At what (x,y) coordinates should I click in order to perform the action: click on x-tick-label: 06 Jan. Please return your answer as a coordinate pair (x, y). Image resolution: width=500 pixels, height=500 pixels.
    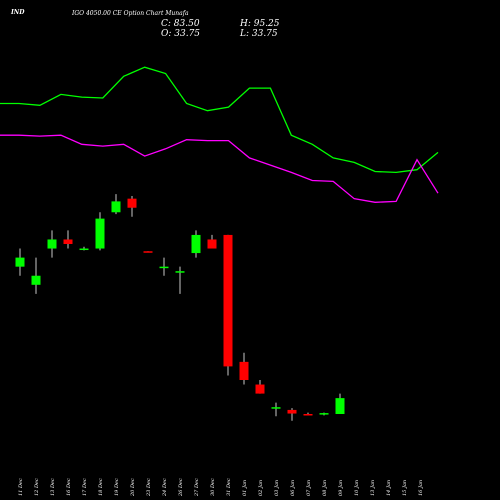
    Looking at the image, I should click on (293, 488).